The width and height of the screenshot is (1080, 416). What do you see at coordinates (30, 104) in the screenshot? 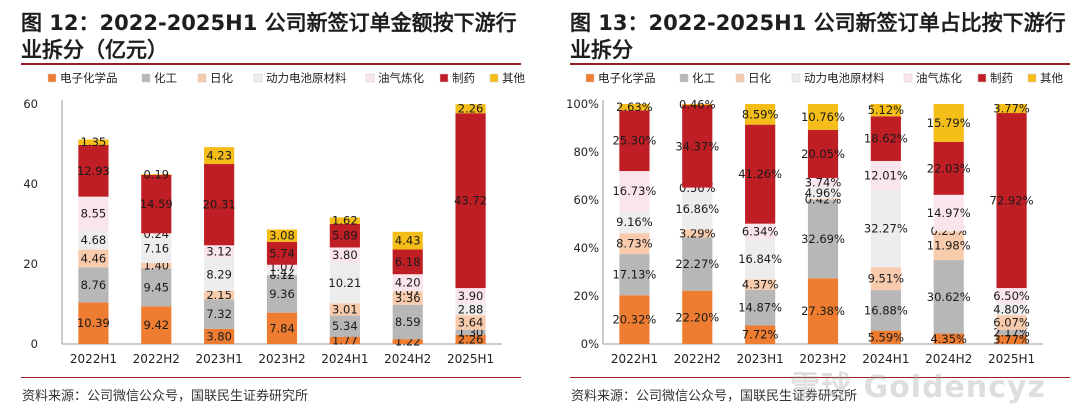
I see `y-tick-label: 60` at bounding box center [30, 104].